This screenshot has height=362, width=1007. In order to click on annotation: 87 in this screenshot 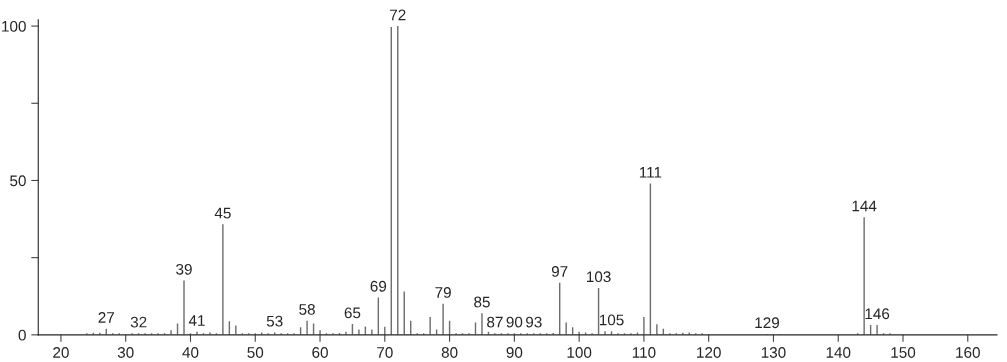, I will do `click(495, 322)`.